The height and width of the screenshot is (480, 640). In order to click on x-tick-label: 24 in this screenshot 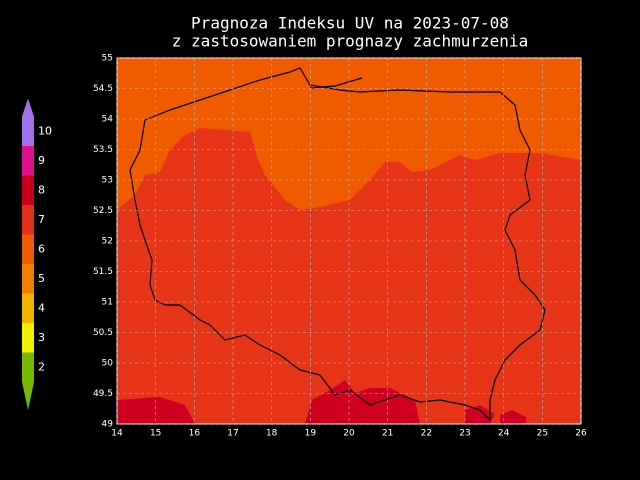, I will do `click(504, 434)`.